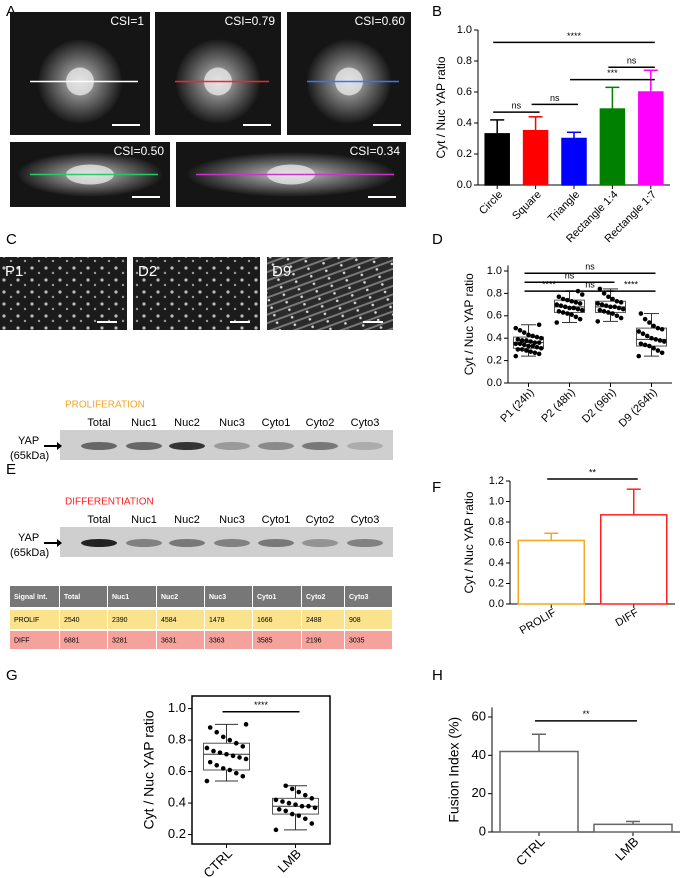  What do you see at coordinates (120, 597) in the screenshot?
I see `table-text: Nuc1` at bounding box center [120, 597].